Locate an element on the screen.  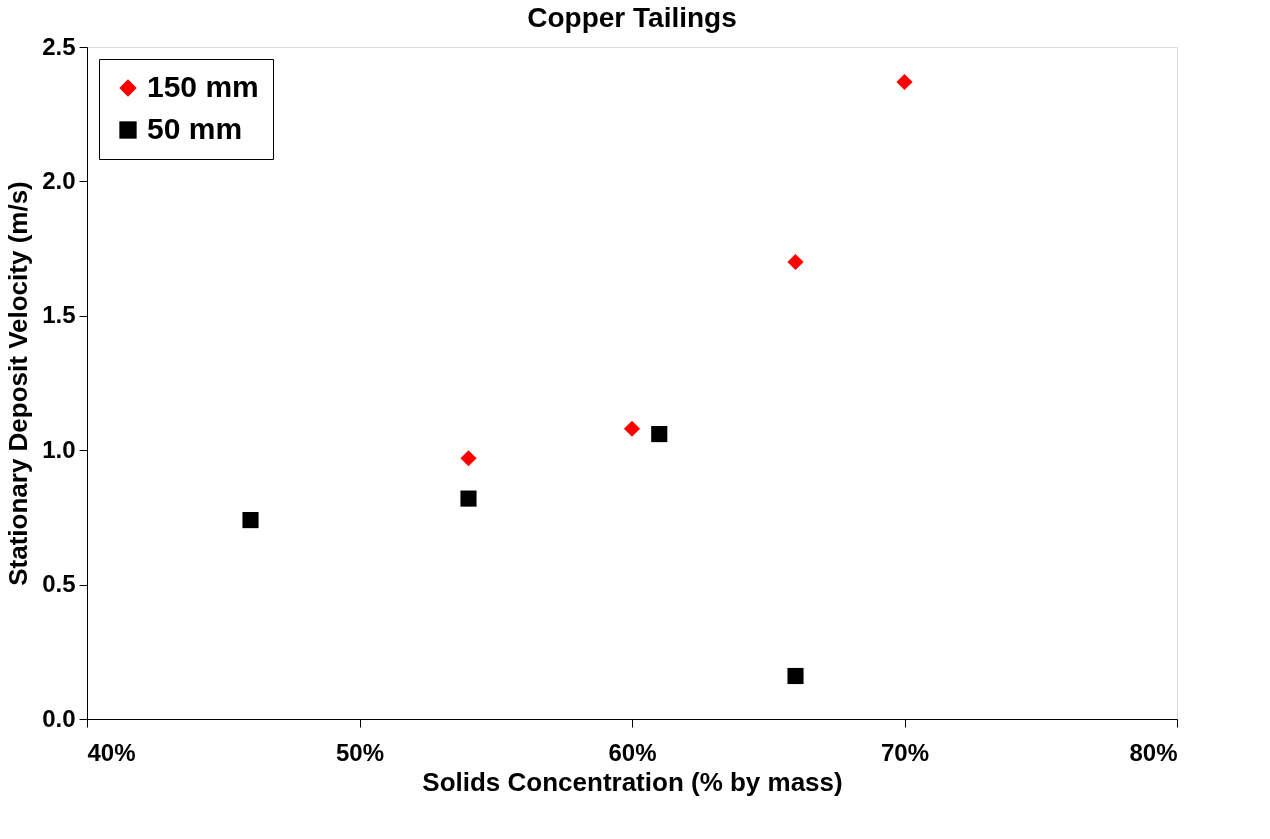
y-tick-label: 0.5 is located at coordinates (59, 584).